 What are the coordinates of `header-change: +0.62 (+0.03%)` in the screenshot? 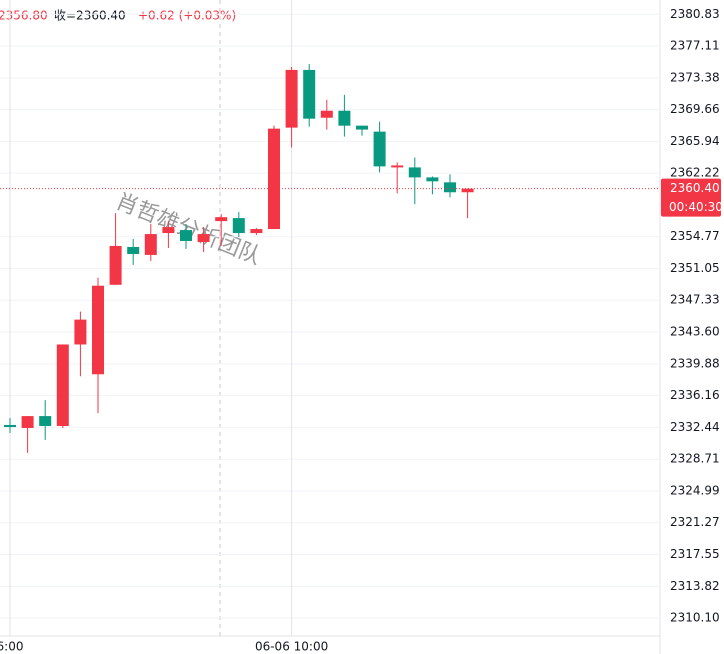 It's located at (187, 16).